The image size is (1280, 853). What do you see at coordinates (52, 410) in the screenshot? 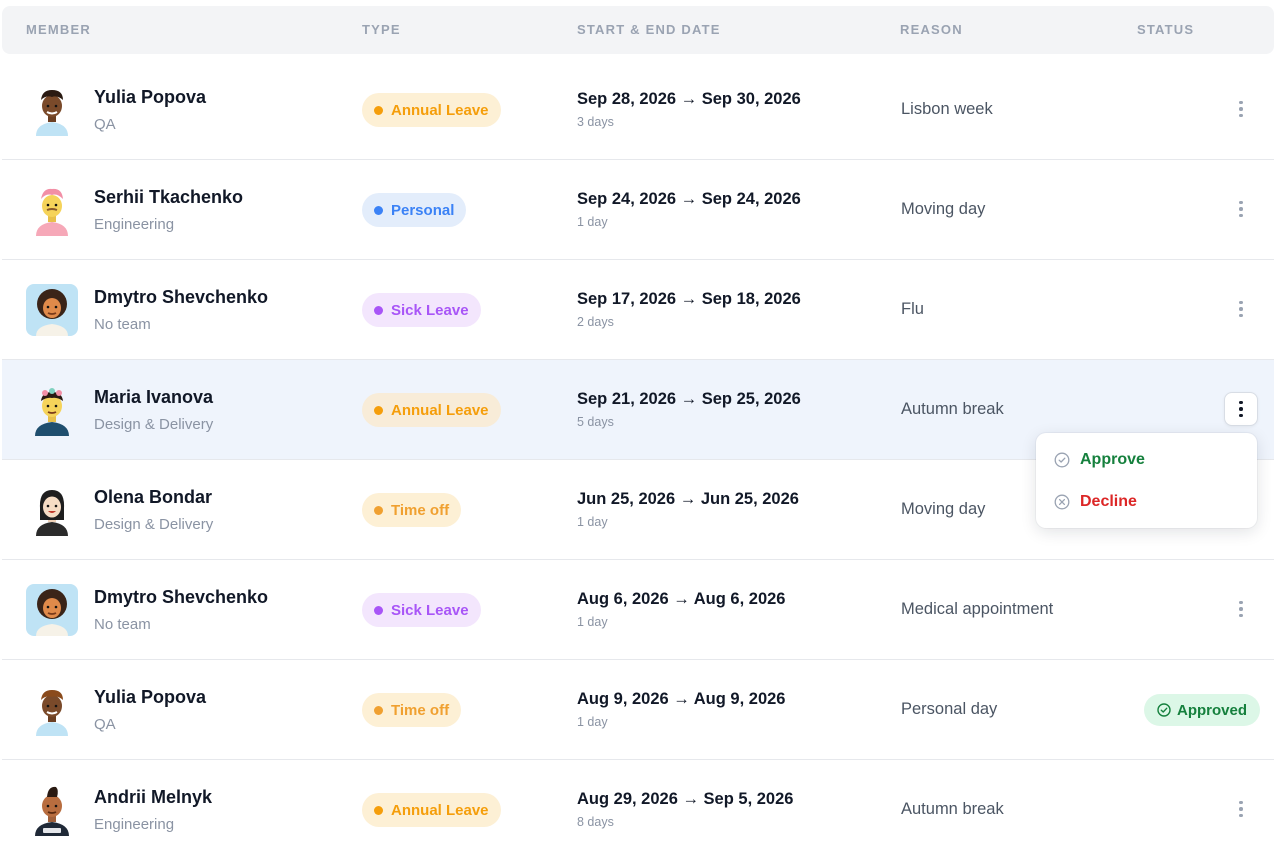
I see `avatar-flower-hair-icon` at bounding box center [52, 410].